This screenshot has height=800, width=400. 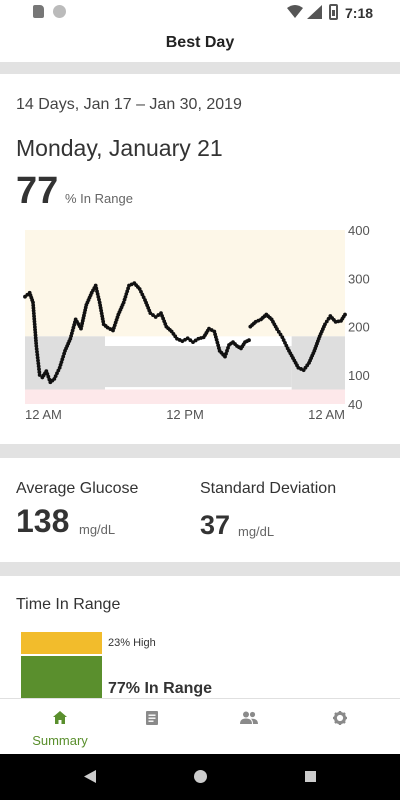 I want to click on time-in-range-title: Time In Range, so click(x=68, y=604).